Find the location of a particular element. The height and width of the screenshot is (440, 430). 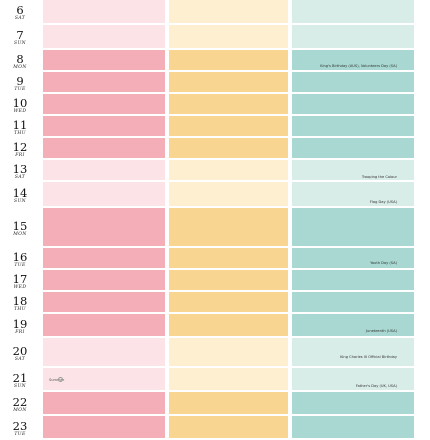

day-number: 23 is located at coordinates (20, 425).